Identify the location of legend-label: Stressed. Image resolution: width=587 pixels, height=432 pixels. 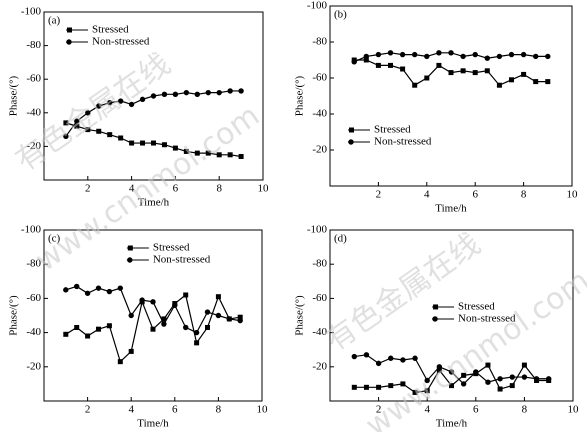
(110, 30).